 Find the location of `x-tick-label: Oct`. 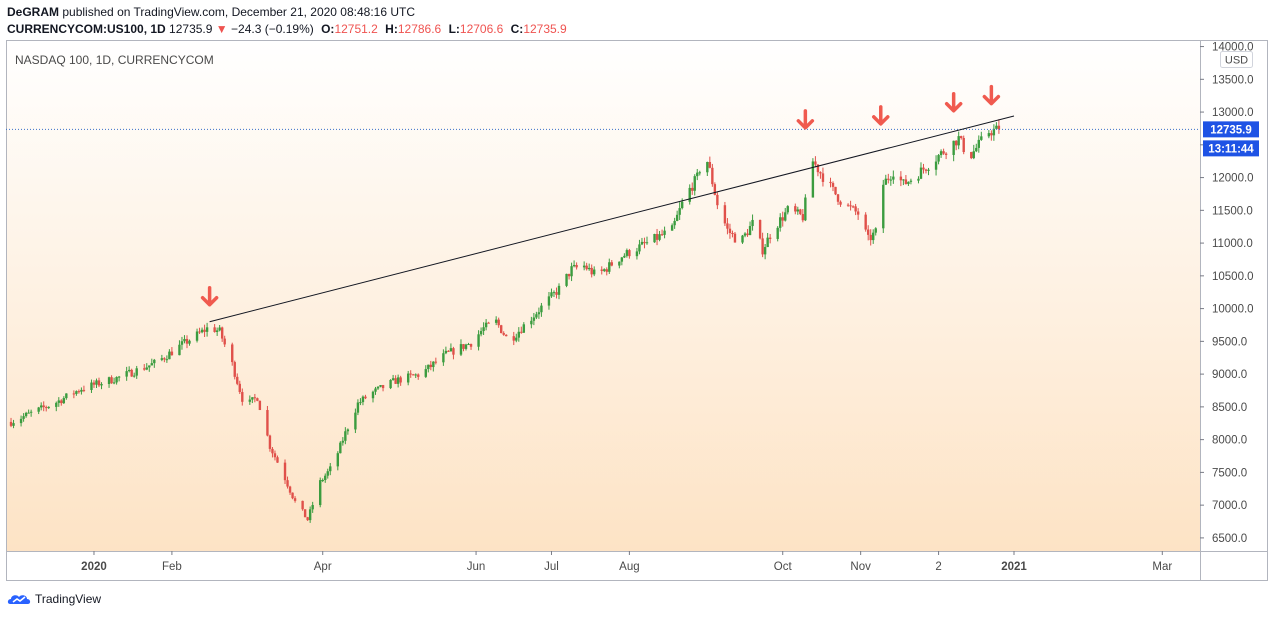

x-tick-label: Oct is located at coordinates (783, 567).